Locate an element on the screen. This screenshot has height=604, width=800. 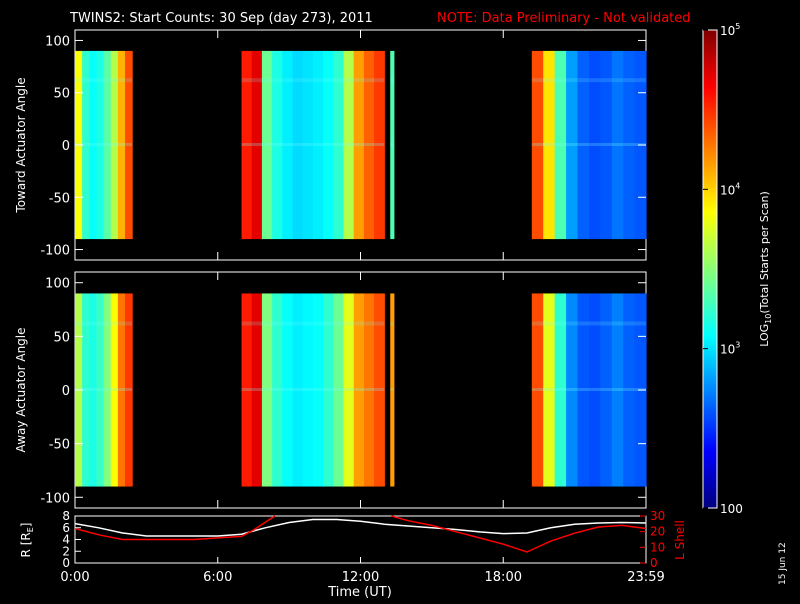
colorbar-gradient is located at coordinates (710, 269).